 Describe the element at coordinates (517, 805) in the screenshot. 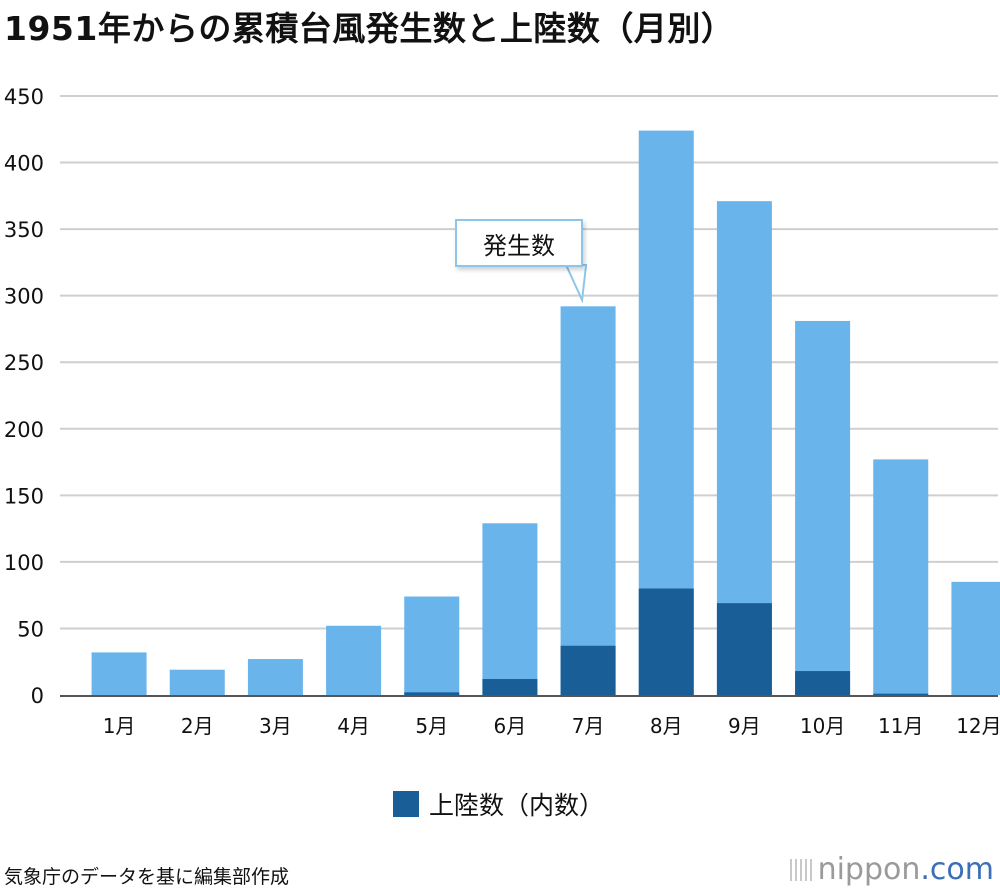

I see `legend-label: 上陸数（内数）` at that location.